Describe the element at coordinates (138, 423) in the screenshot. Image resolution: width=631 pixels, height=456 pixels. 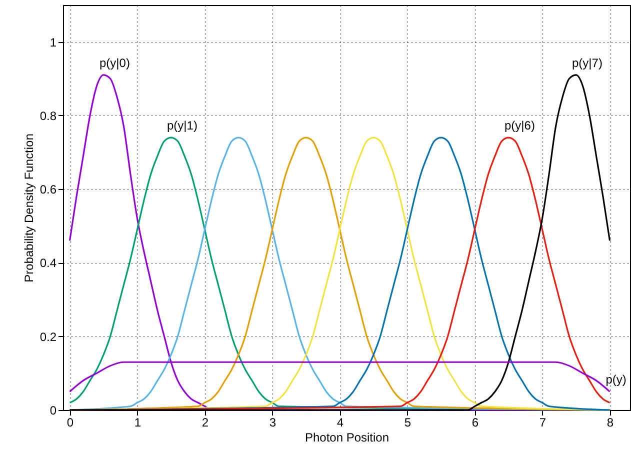
I see `x-tick-label: 1` at that location.